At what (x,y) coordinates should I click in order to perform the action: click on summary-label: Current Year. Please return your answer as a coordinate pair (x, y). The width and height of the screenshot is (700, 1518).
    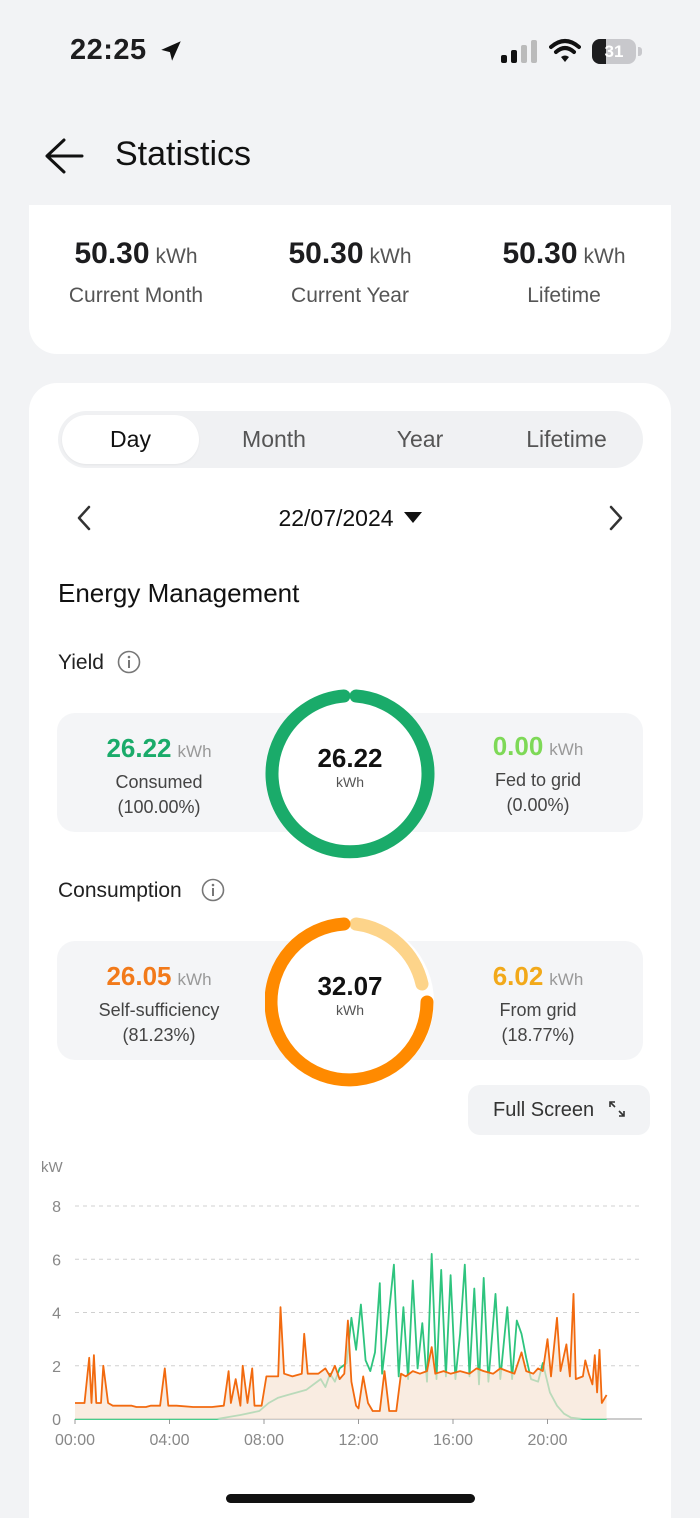
    Looking at the image, I should click on (350, 295).